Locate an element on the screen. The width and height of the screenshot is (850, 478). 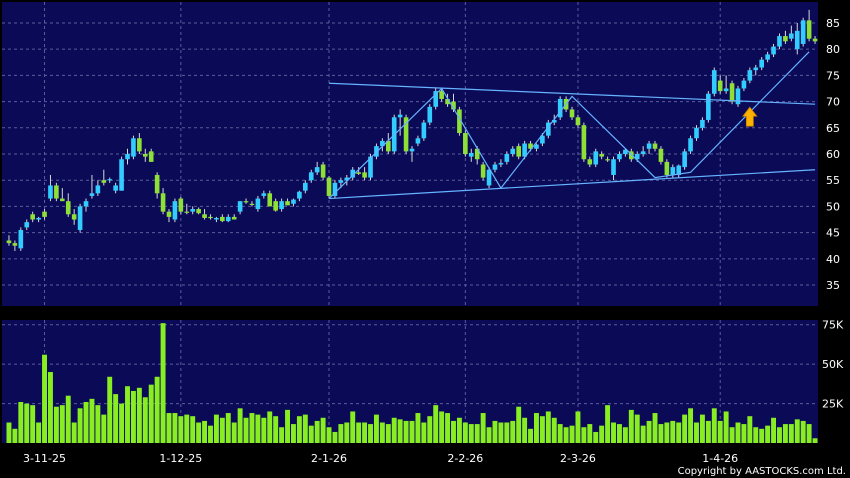
date-tick-label: 1-4-26 is located at coordinates (720, 458).